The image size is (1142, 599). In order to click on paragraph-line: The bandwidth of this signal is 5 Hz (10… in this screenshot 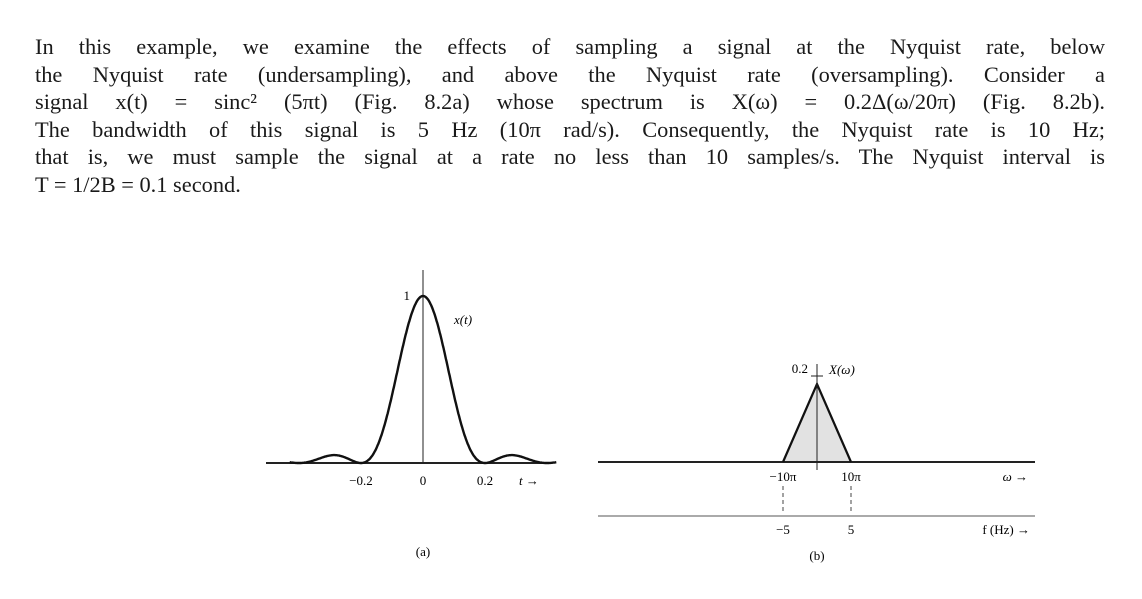, I will do `click(570, 129)`.